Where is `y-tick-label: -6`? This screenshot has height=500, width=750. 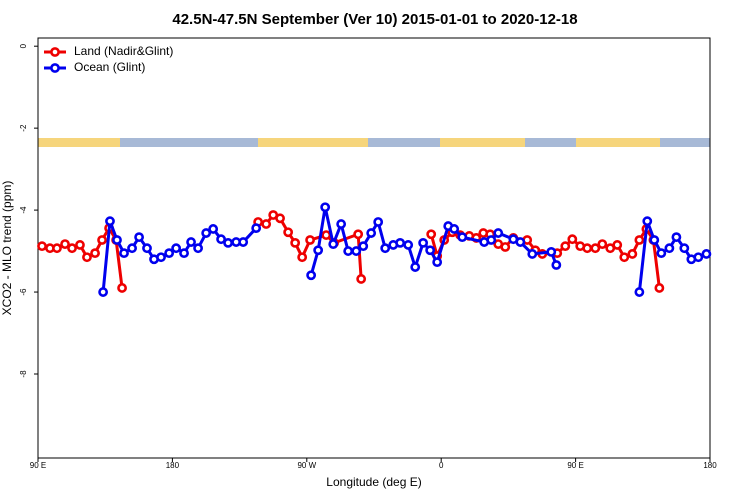
y-tick-label: -6 is located at coordinates (23, 292).